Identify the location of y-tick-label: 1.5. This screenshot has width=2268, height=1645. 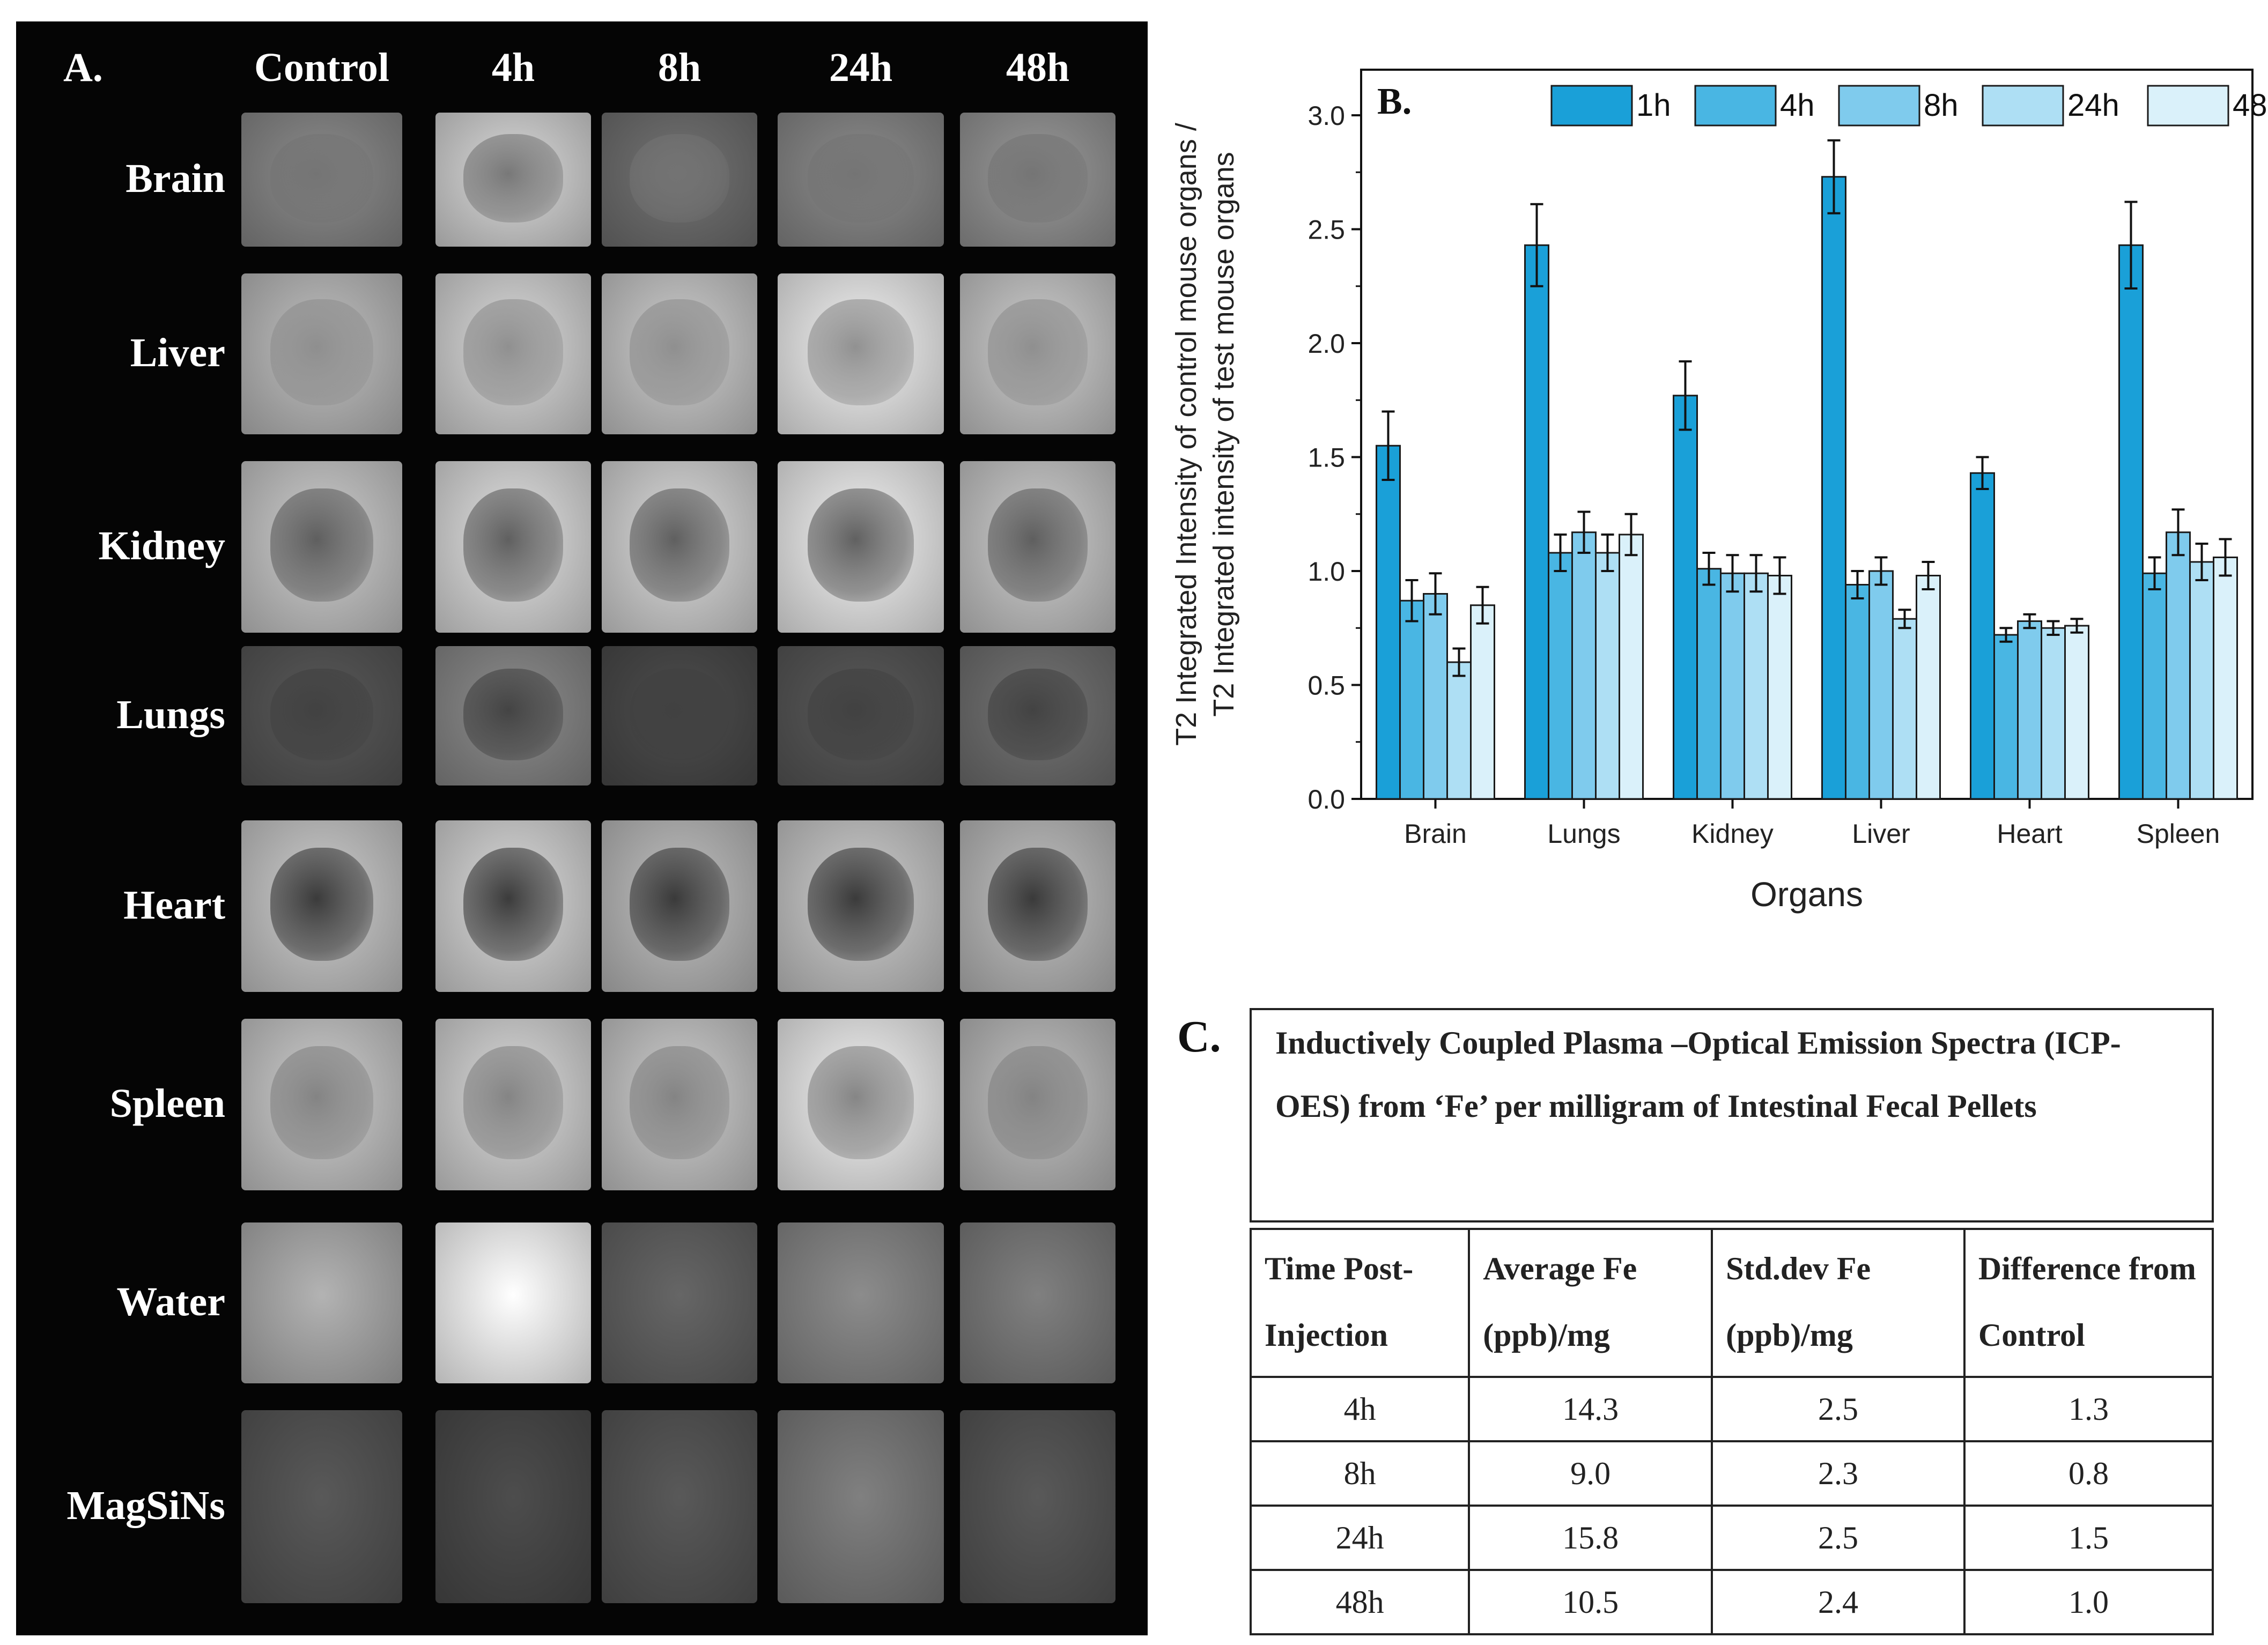
(1326, 458).